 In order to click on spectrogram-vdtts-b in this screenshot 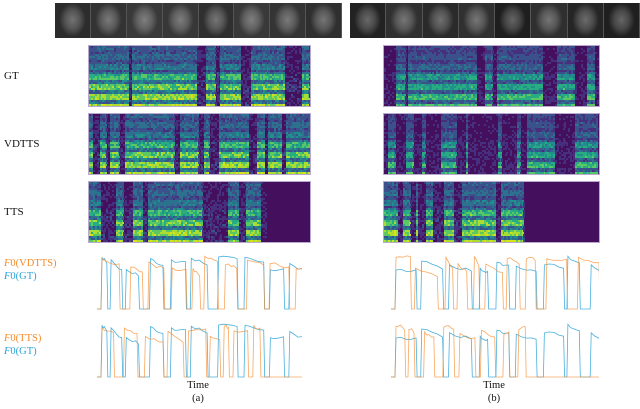, I will do `click(491, 144)`.